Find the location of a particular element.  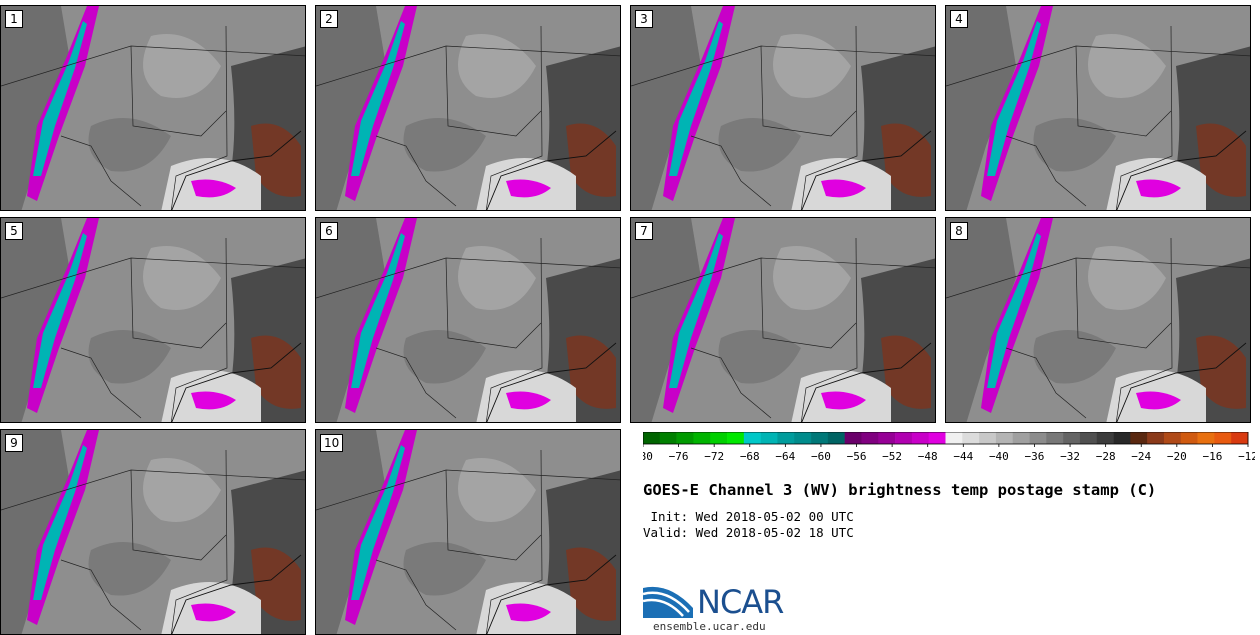

member-panel: 6 is located at coordinates (468, 320).